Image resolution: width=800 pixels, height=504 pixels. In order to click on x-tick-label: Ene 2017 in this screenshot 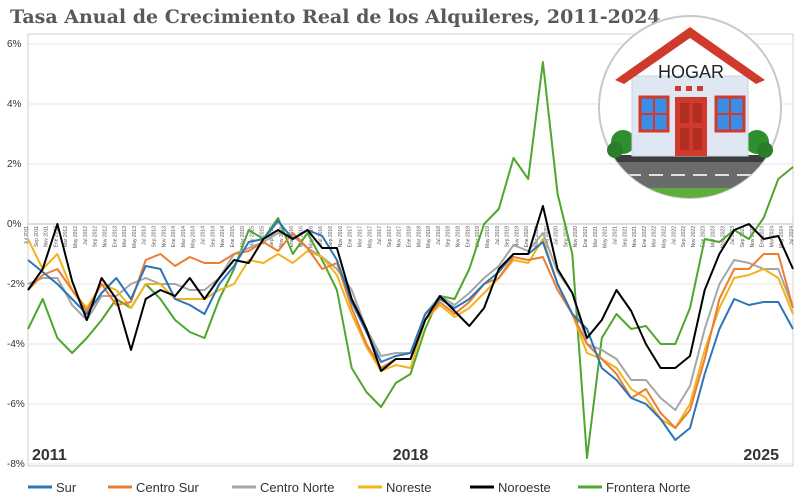, I will do `click(351, 237)`.